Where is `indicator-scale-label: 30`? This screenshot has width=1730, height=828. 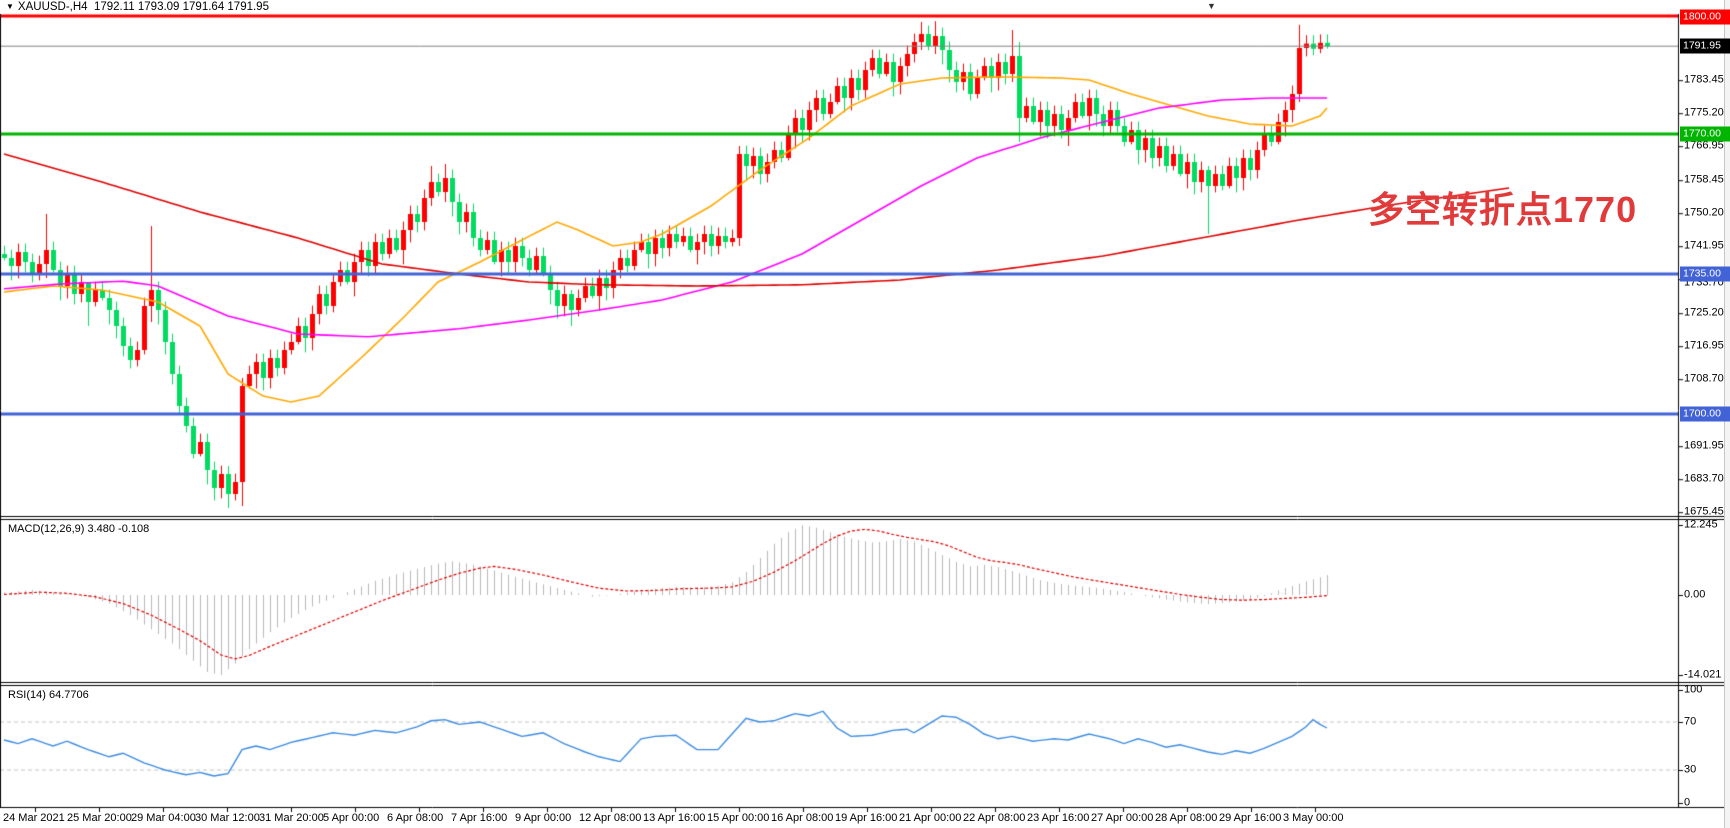
indicator-scale-label: 30 is located at coordinates (1690, 769).